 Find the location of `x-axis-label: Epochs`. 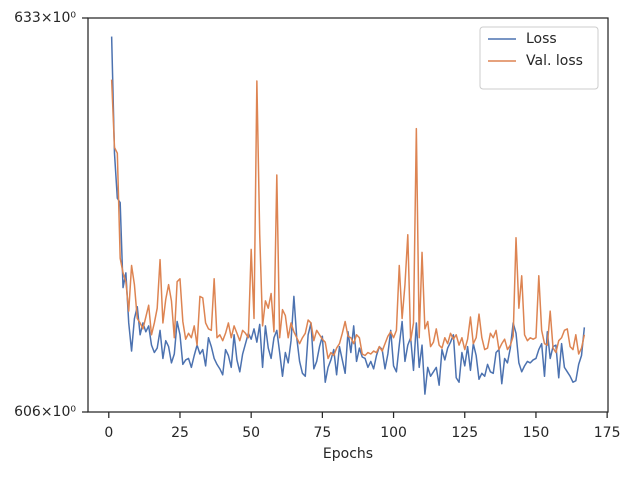

x-axis-label: Epochs is located at coordinates (348, 454).